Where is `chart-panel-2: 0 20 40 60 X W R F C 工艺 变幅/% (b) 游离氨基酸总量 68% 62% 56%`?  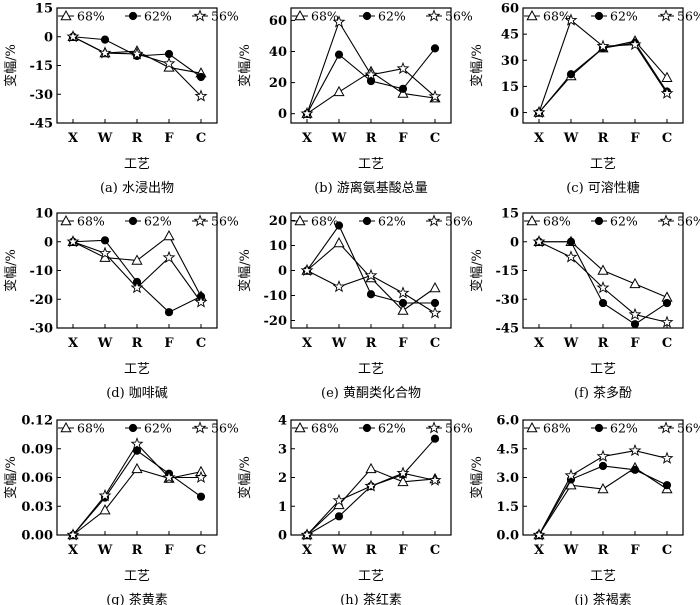
chart-panel-2: 0 20 40 60 X W R F C 工艺 变幅/% (b) 游离氨基酸总量 68% 62% 56% is located at coordinates (355, 101).